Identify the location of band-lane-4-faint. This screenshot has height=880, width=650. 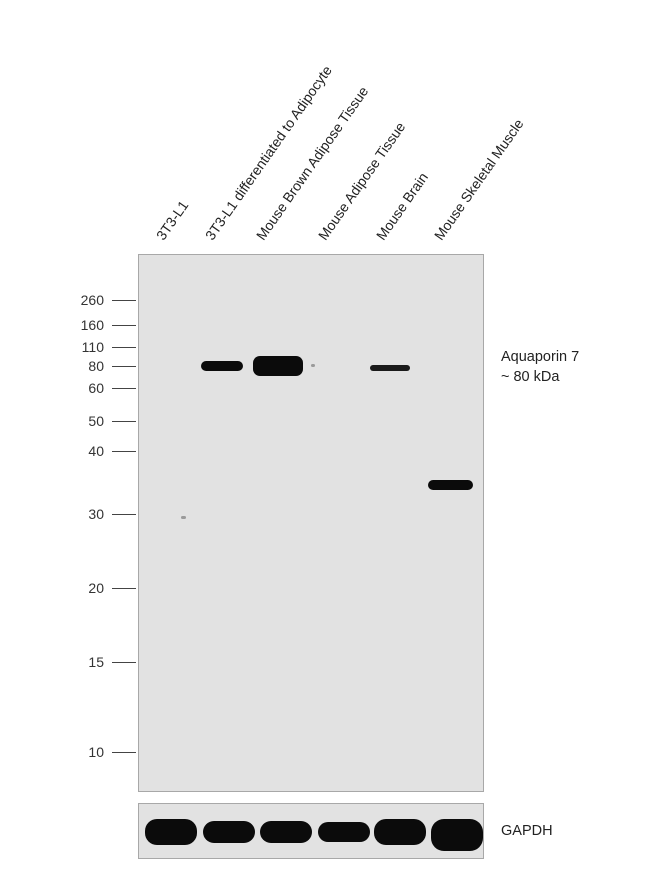
(313, 365).